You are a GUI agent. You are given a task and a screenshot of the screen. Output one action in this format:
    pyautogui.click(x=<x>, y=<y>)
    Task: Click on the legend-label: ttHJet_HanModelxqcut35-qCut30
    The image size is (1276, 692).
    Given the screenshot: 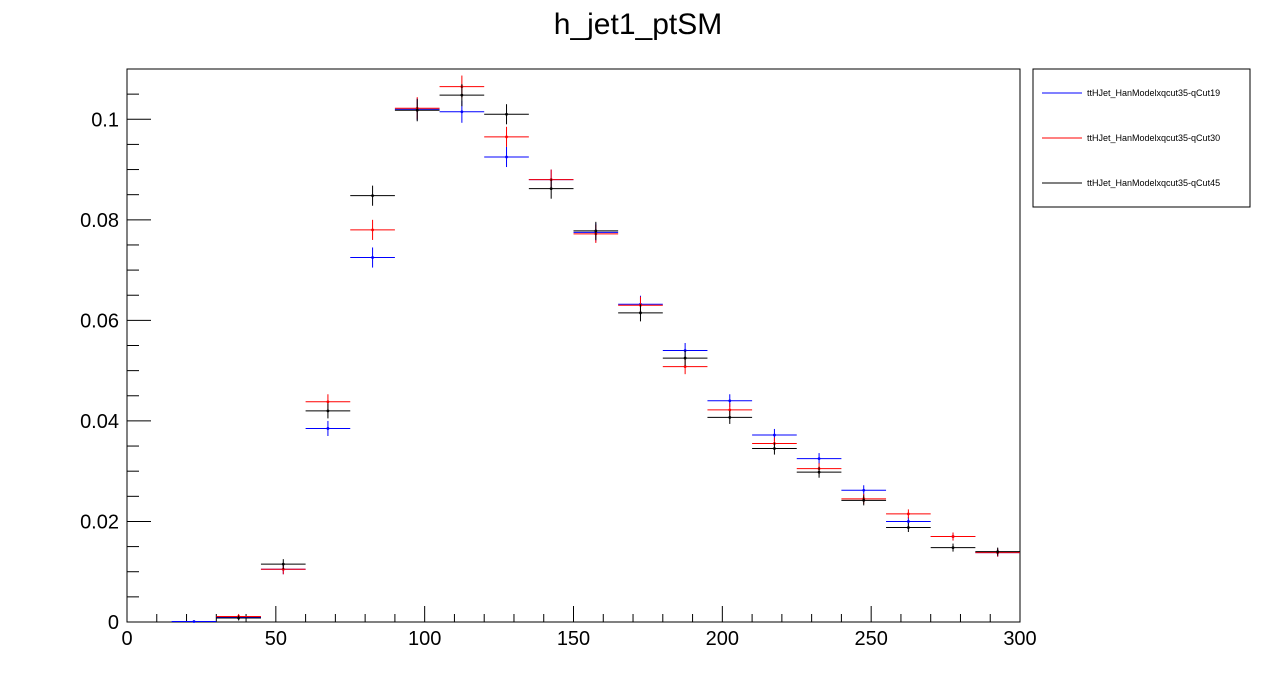 What is the action you would take?
    pyautogui.click(x=1153, y=138)
    